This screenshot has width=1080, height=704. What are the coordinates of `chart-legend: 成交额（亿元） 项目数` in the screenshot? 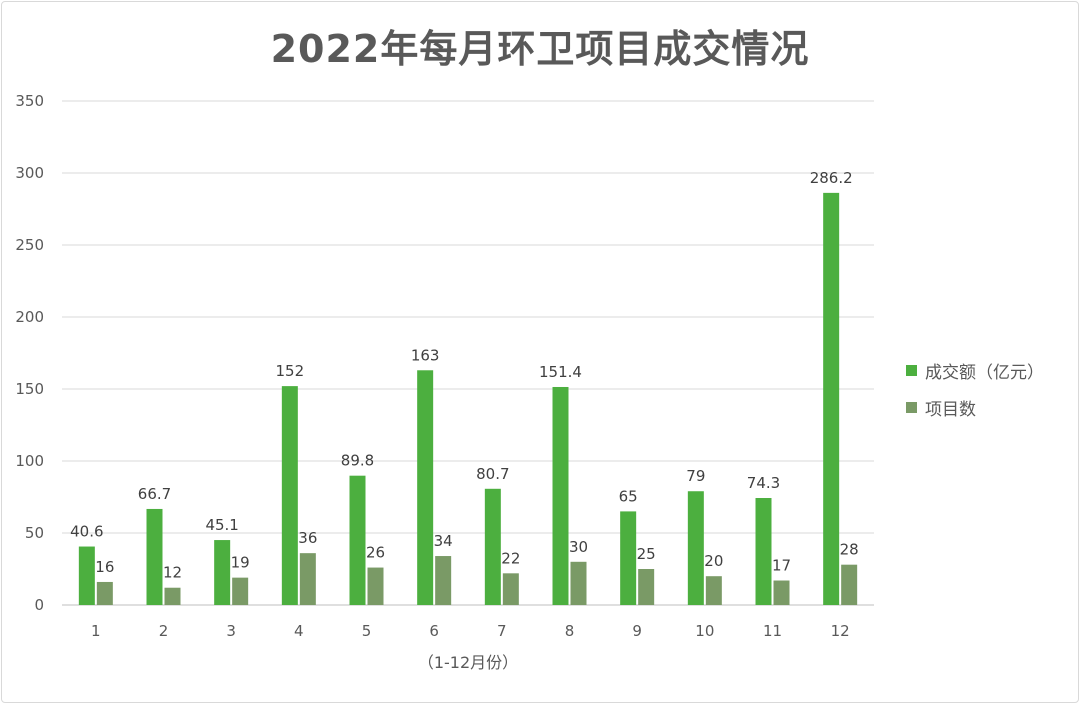 It's located at (975, 395).